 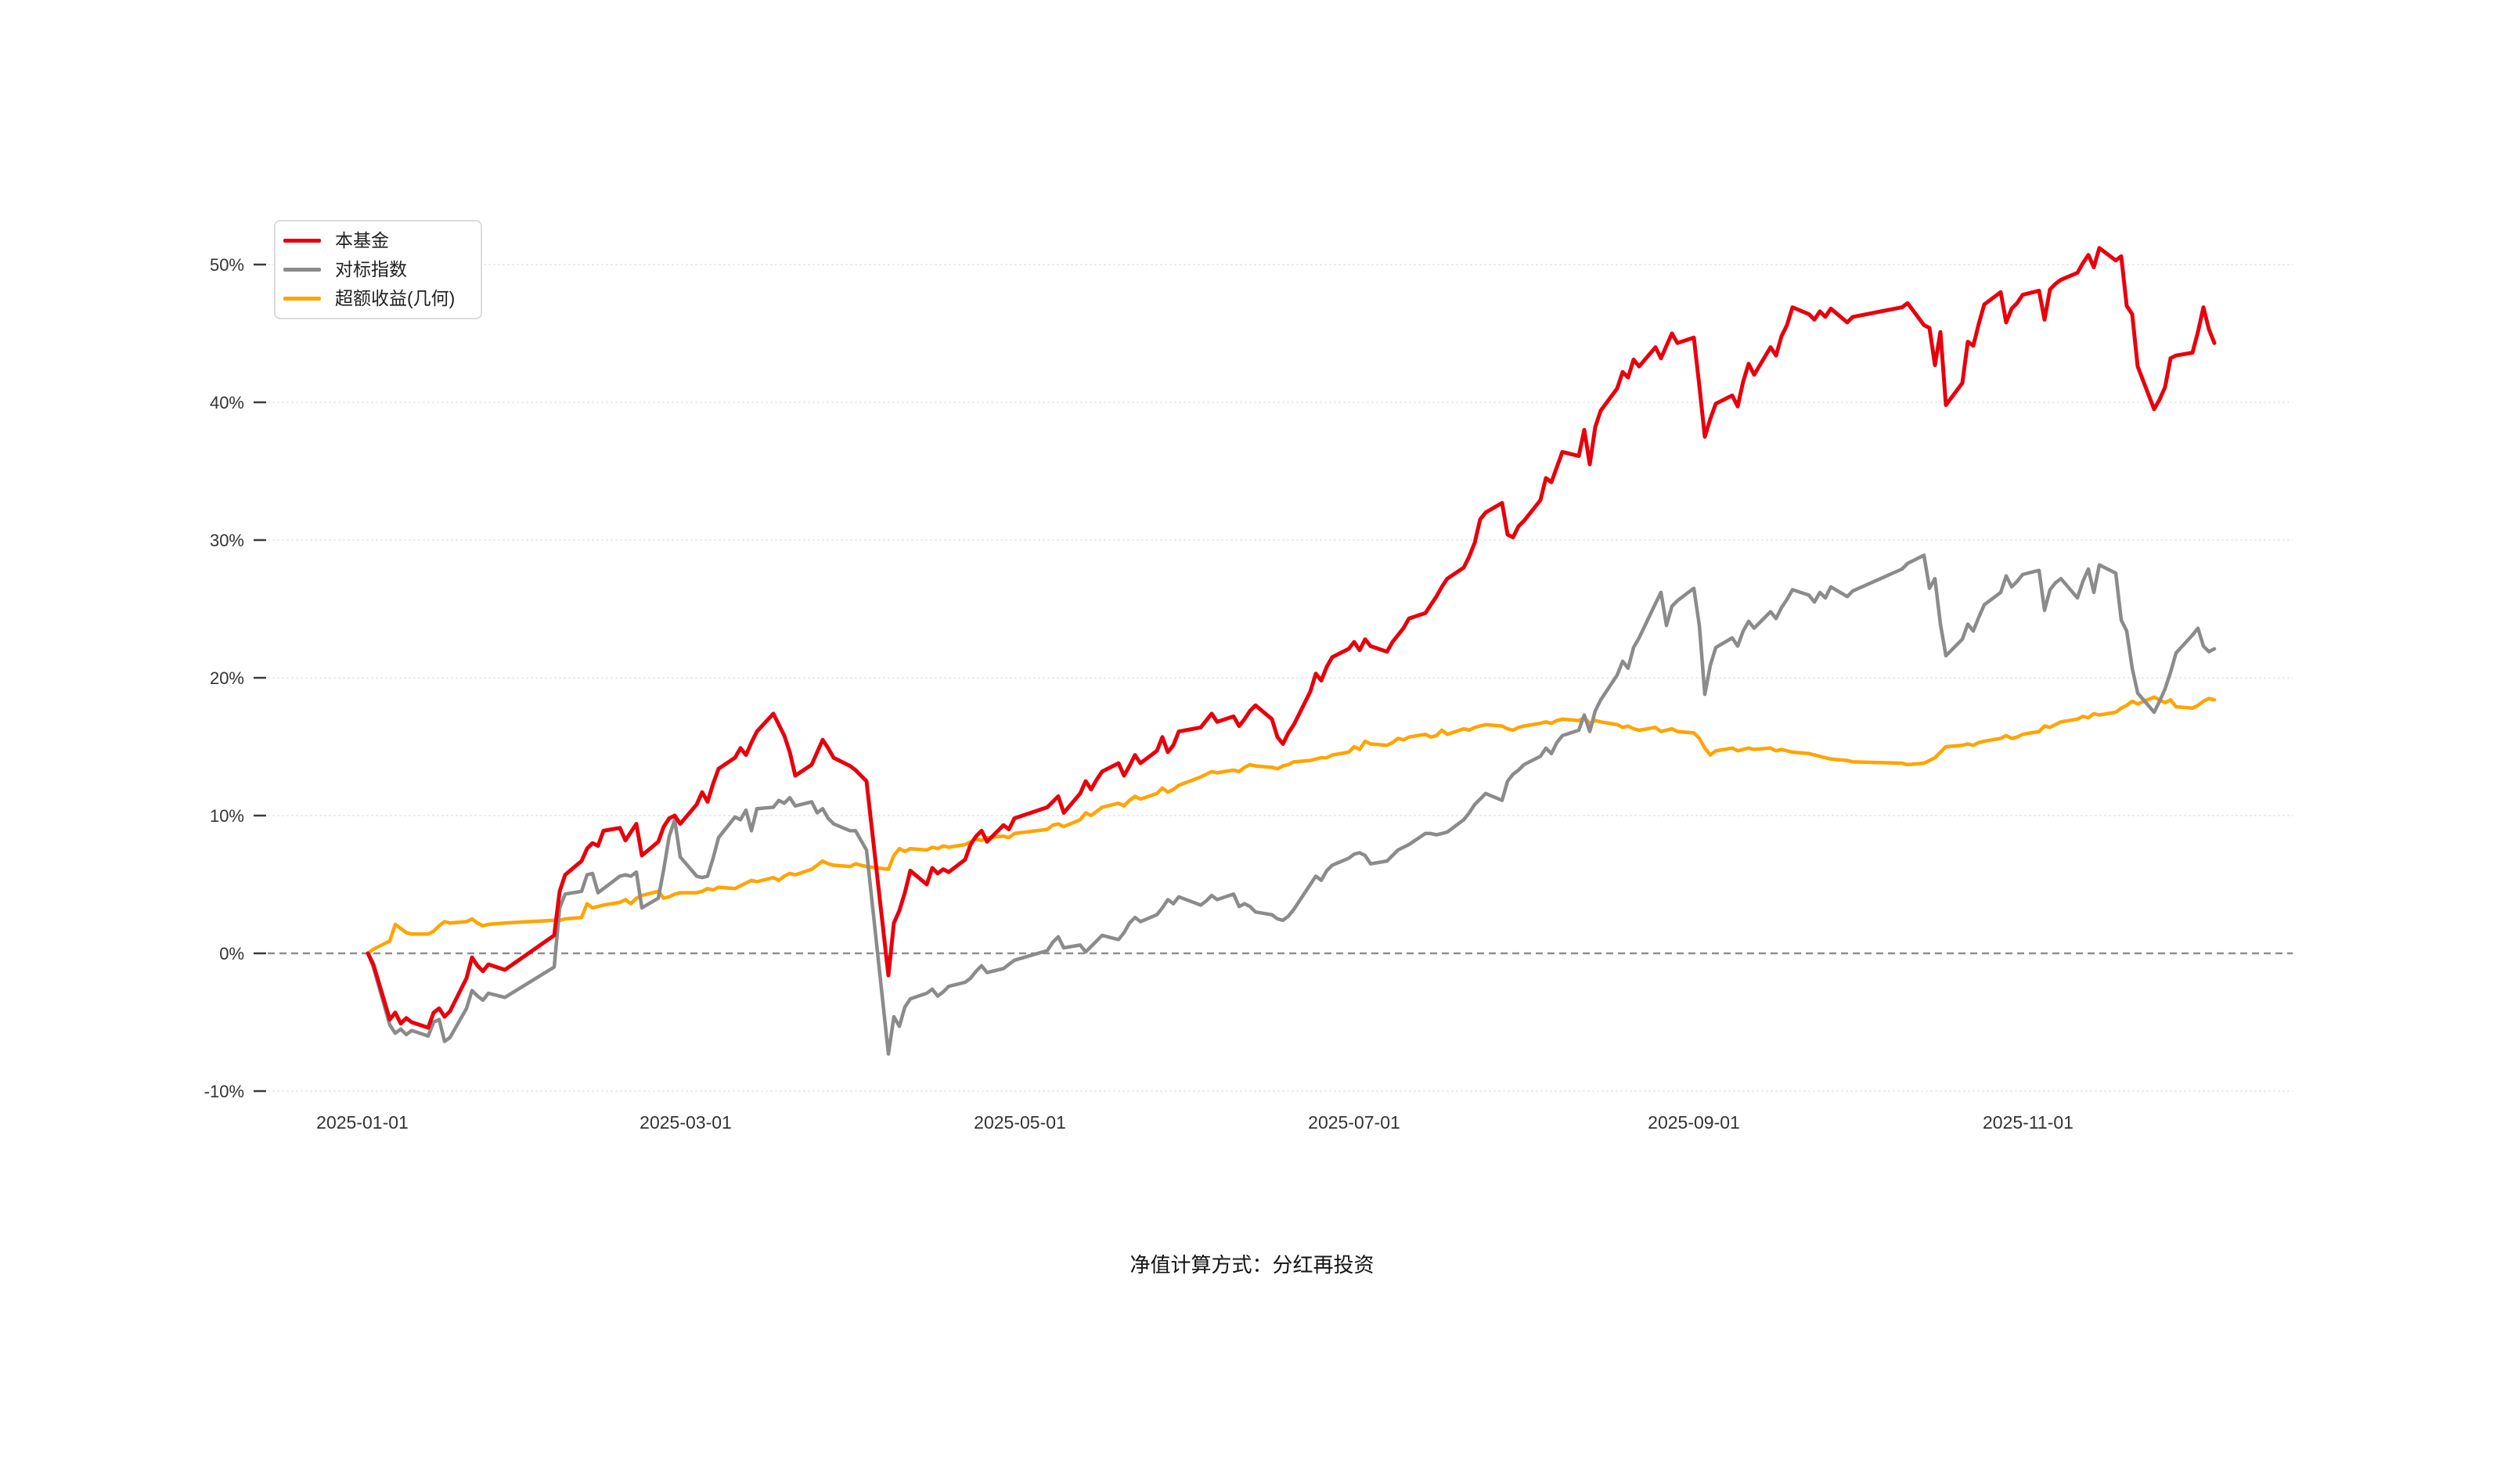 I want to click on nav-calculation-note: 净值计算方式：分红再投资, so click(x=1252, y=1265).